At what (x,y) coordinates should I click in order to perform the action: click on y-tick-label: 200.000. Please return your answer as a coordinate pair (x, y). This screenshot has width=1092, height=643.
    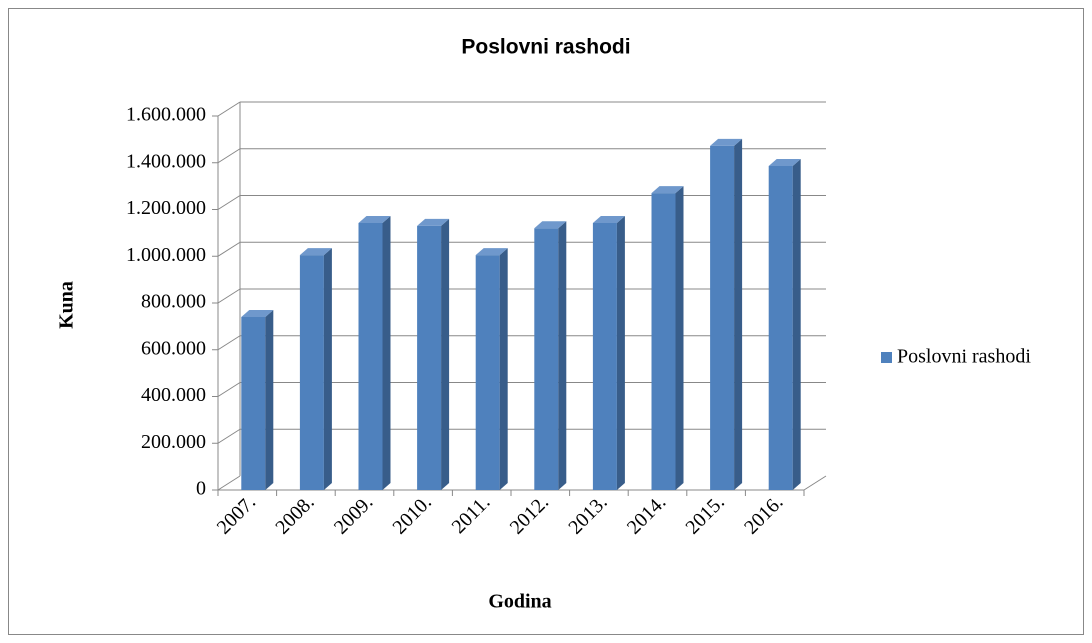
    Looking at the image, I should click on (173, 442).